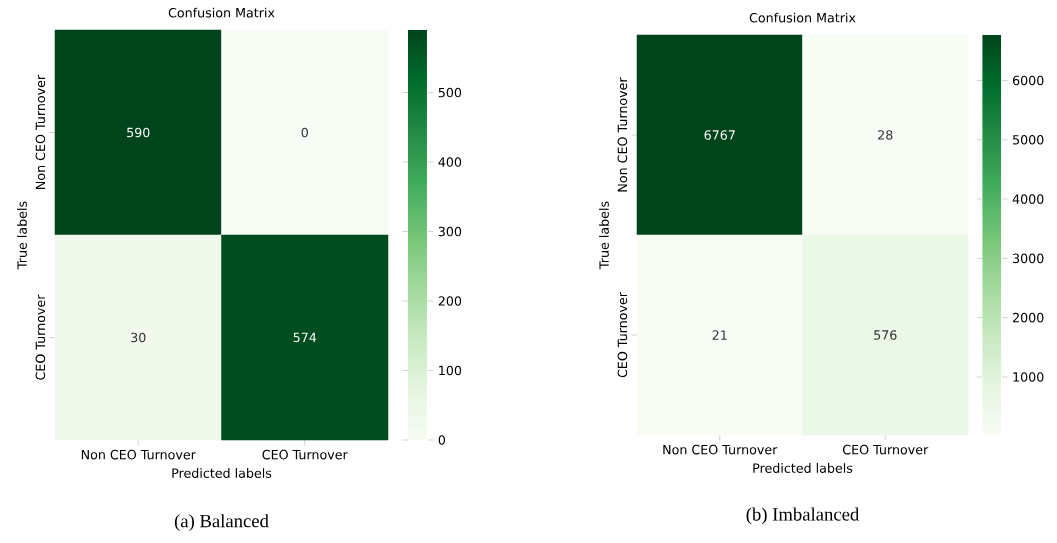 This screenshot has height=543, width=1057. What do you see at coordinates (885, 135) in the screenshot?
I see `data-label: 28` at bounding box center [885, 135].